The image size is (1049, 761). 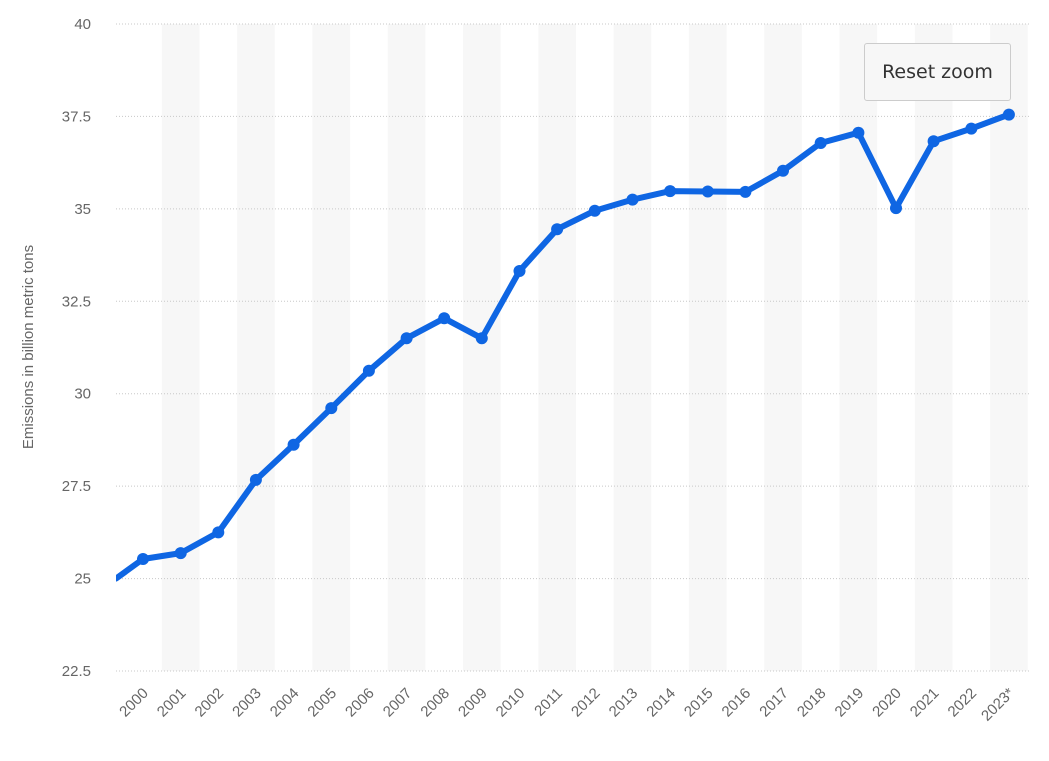 I want to click on x-tick-label: 2007, so click(x=398, y=703).